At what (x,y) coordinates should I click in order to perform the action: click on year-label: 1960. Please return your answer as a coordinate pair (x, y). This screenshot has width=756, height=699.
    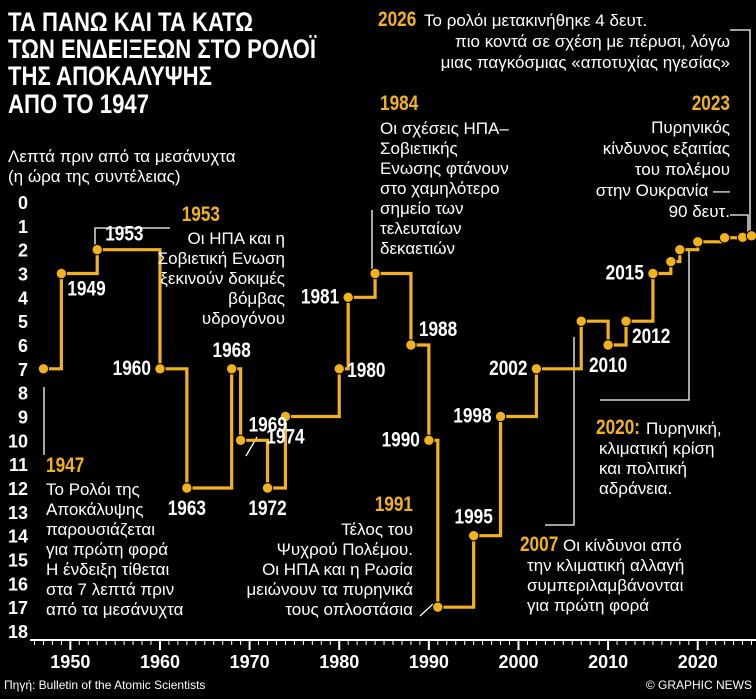
    Looking at the image, I should click on (132, 368).